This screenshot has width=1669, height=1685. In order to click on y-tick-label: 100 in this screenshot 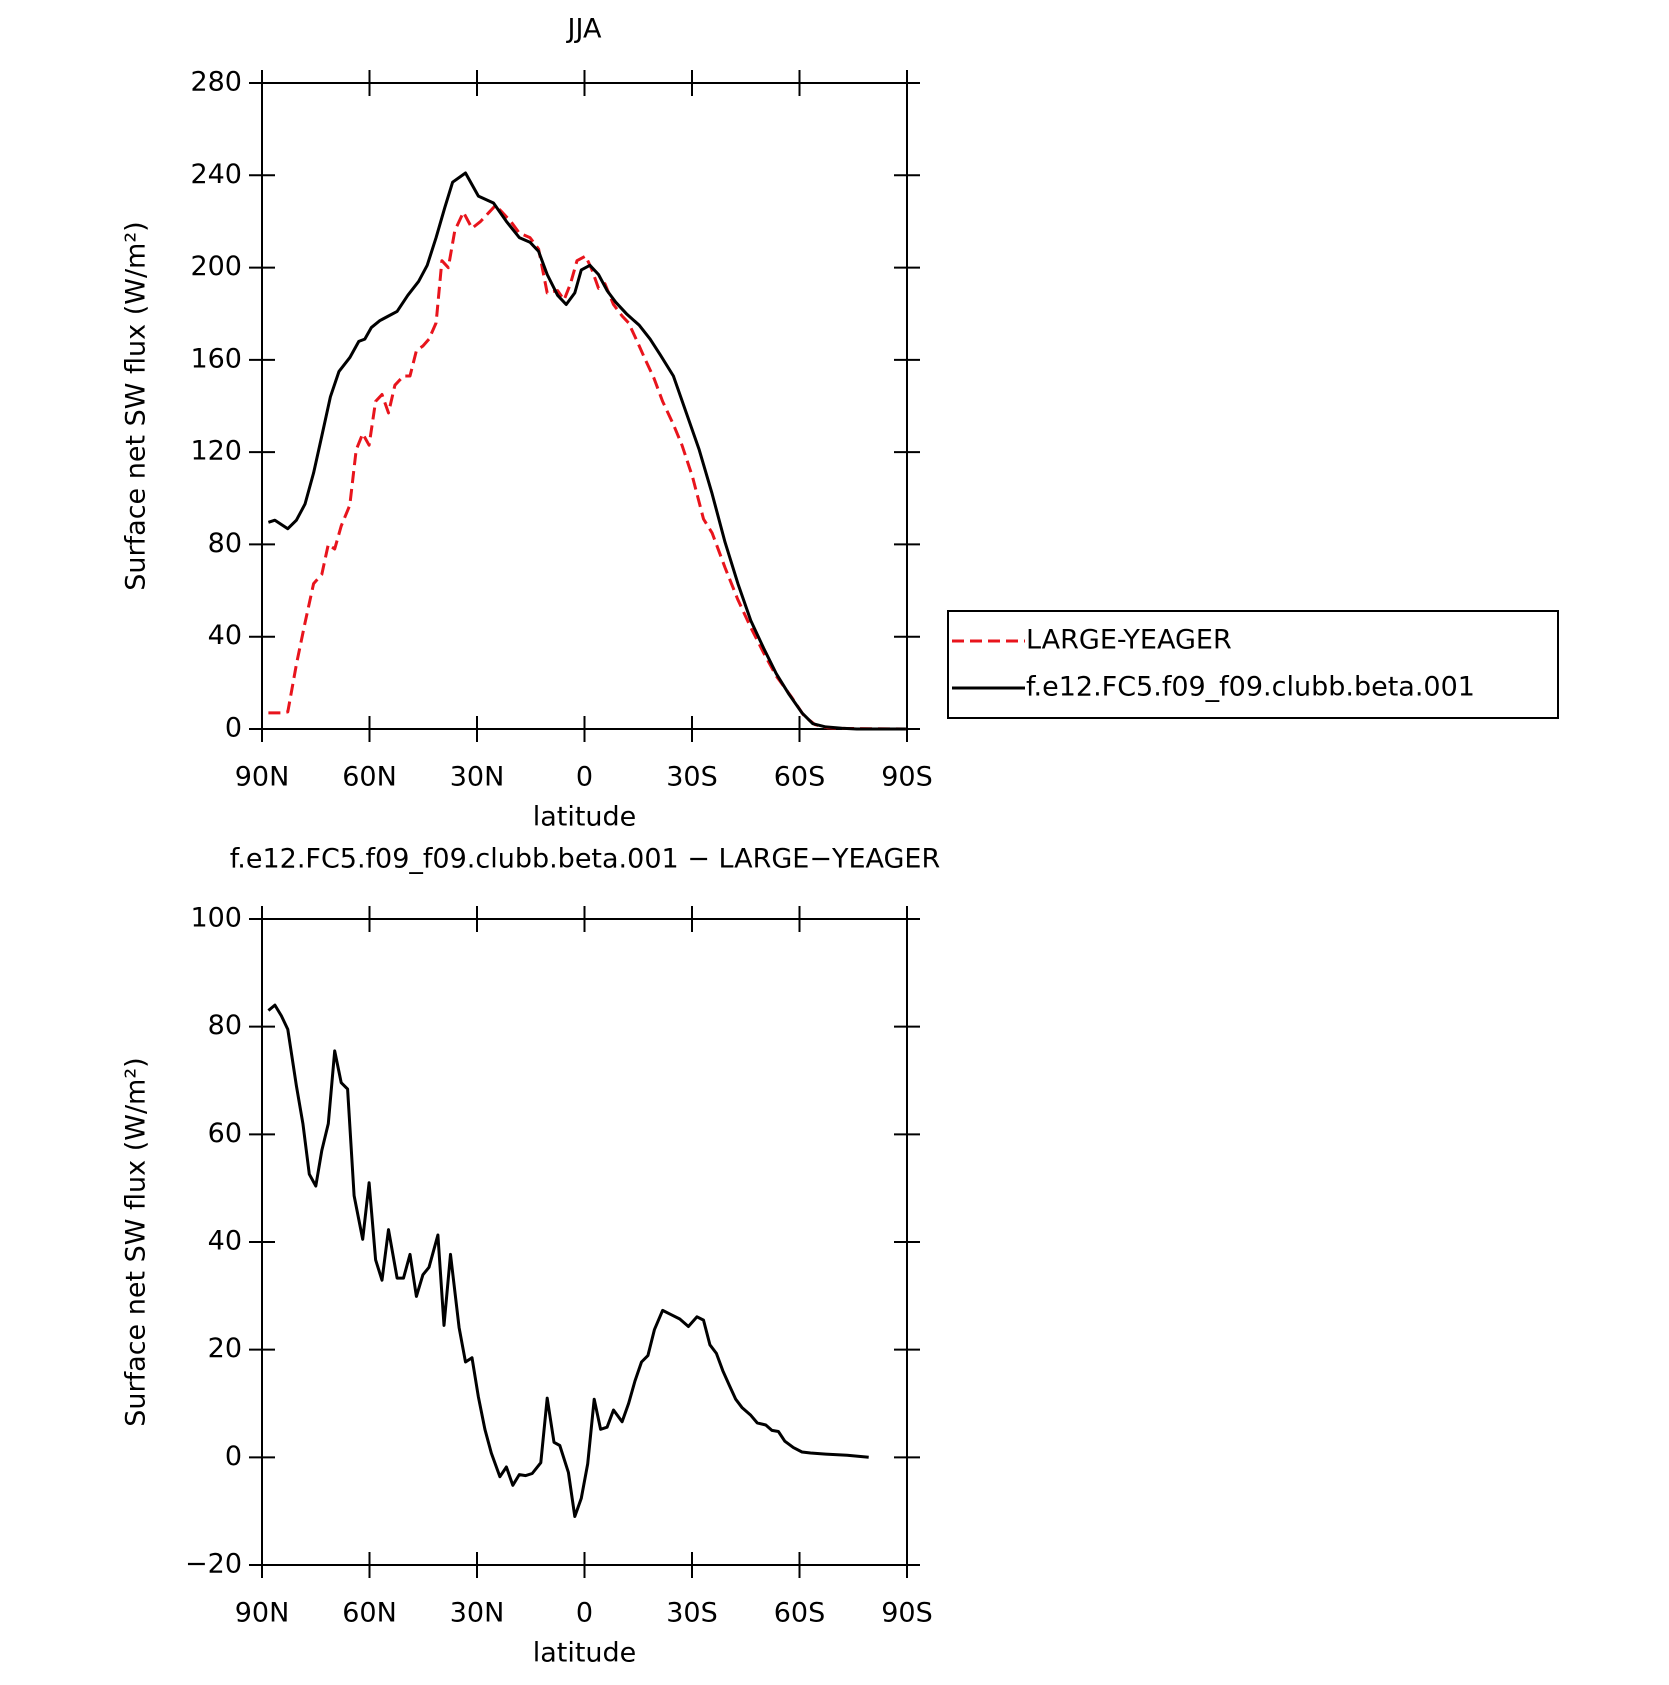, I will do `click(216, 918)`.